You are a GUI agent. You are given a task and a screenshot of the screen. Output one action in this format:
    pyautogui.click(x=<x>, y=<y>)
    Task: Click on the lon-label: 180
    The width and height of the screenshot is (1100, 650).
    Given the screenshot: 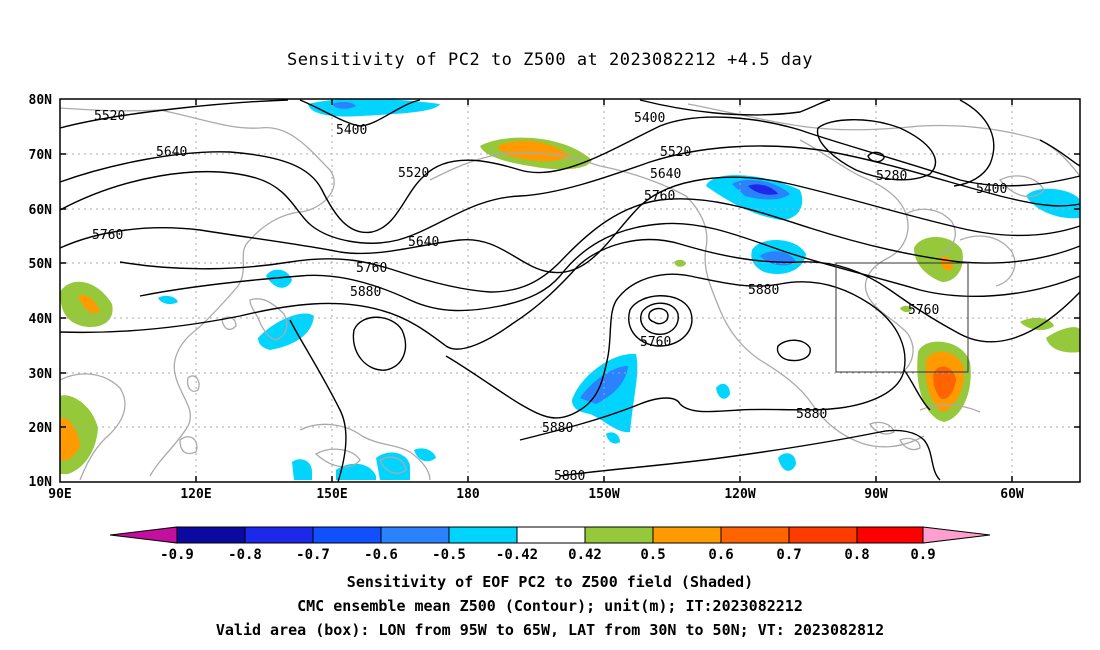 What is the action you would take?
    pyautogui.click(x=468, y=494)
    